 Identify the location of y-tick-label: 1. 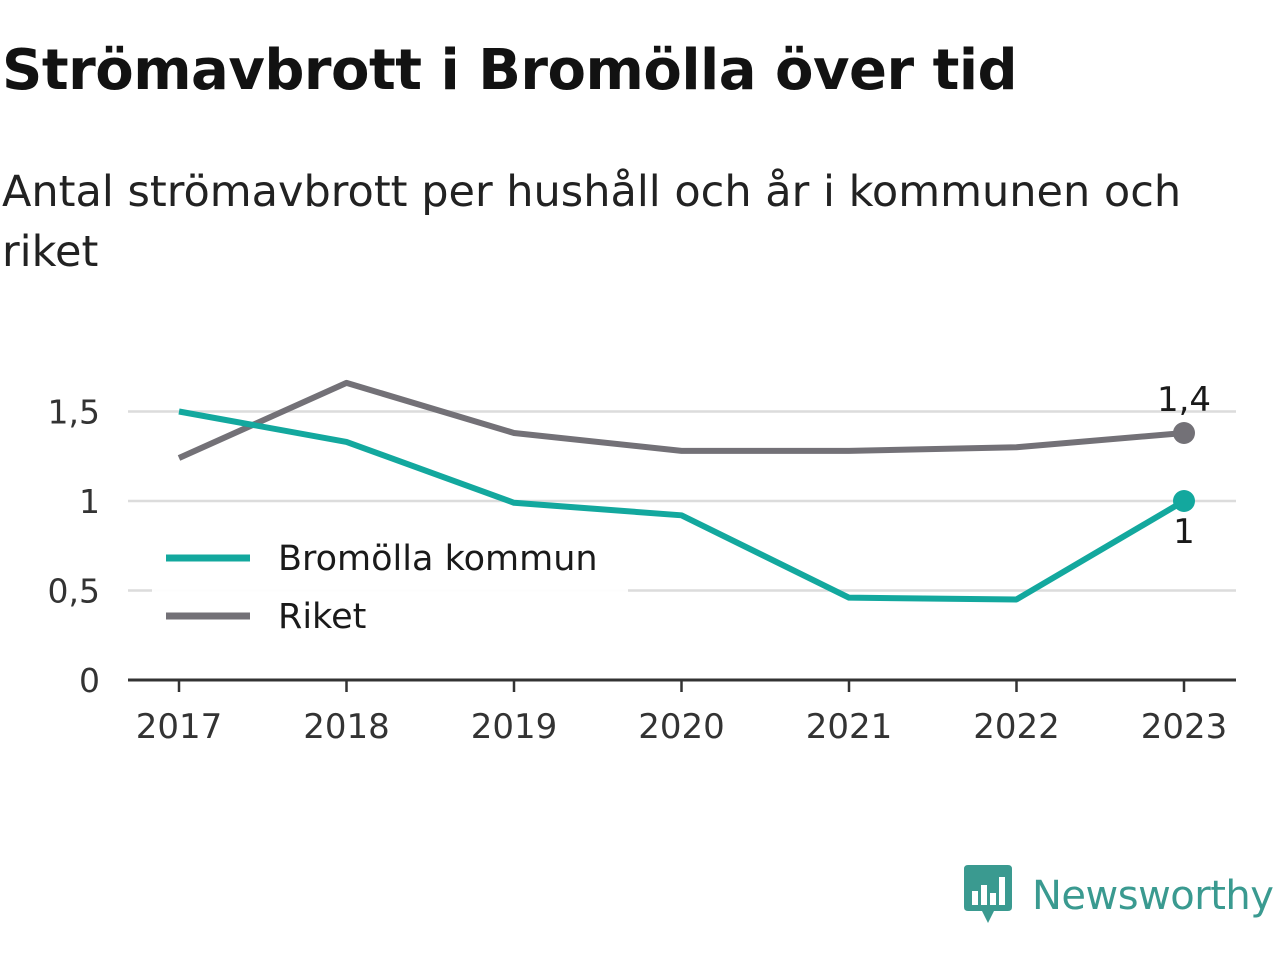
(89, 501).